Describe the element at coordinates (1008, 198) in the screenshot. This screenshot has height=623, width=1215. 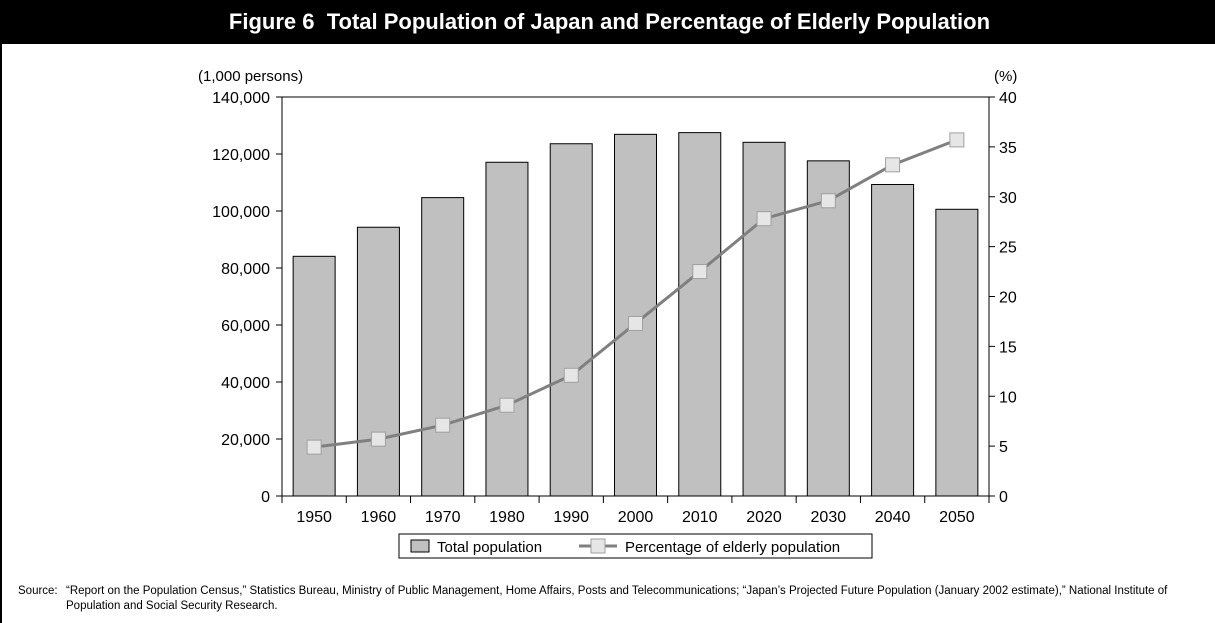
I see `right-tick-label: 30` at that location.